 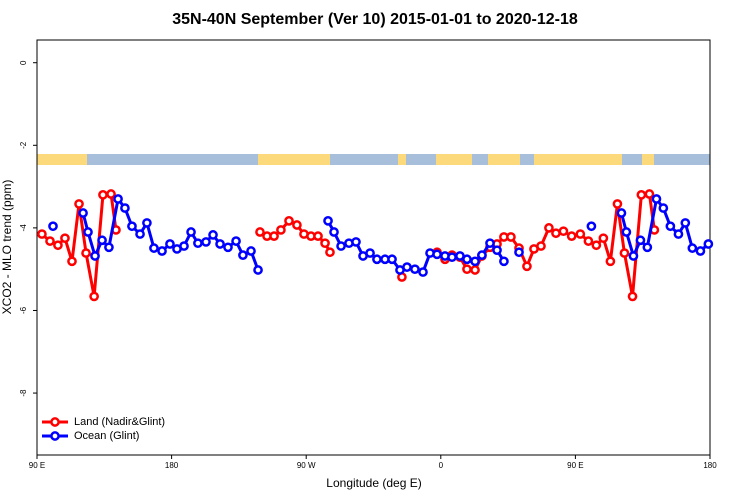 I want to click on y-tick-label: -4, so click(x=23, y=228).